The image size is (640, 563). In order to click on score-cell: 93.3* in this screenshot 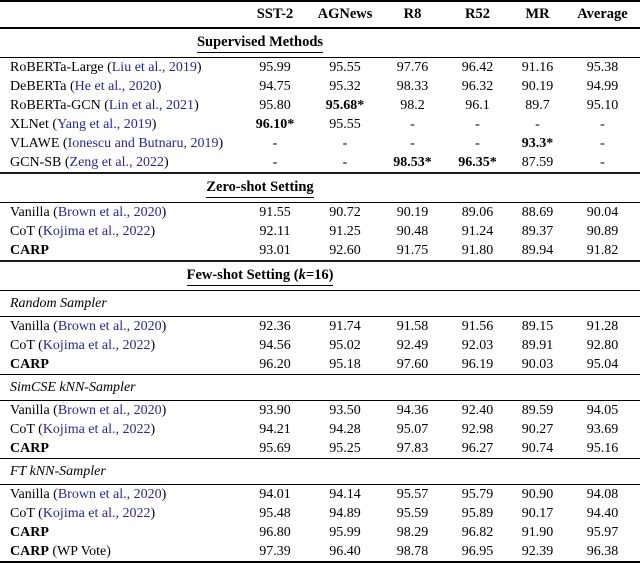, I will do `click(537, 143)`.